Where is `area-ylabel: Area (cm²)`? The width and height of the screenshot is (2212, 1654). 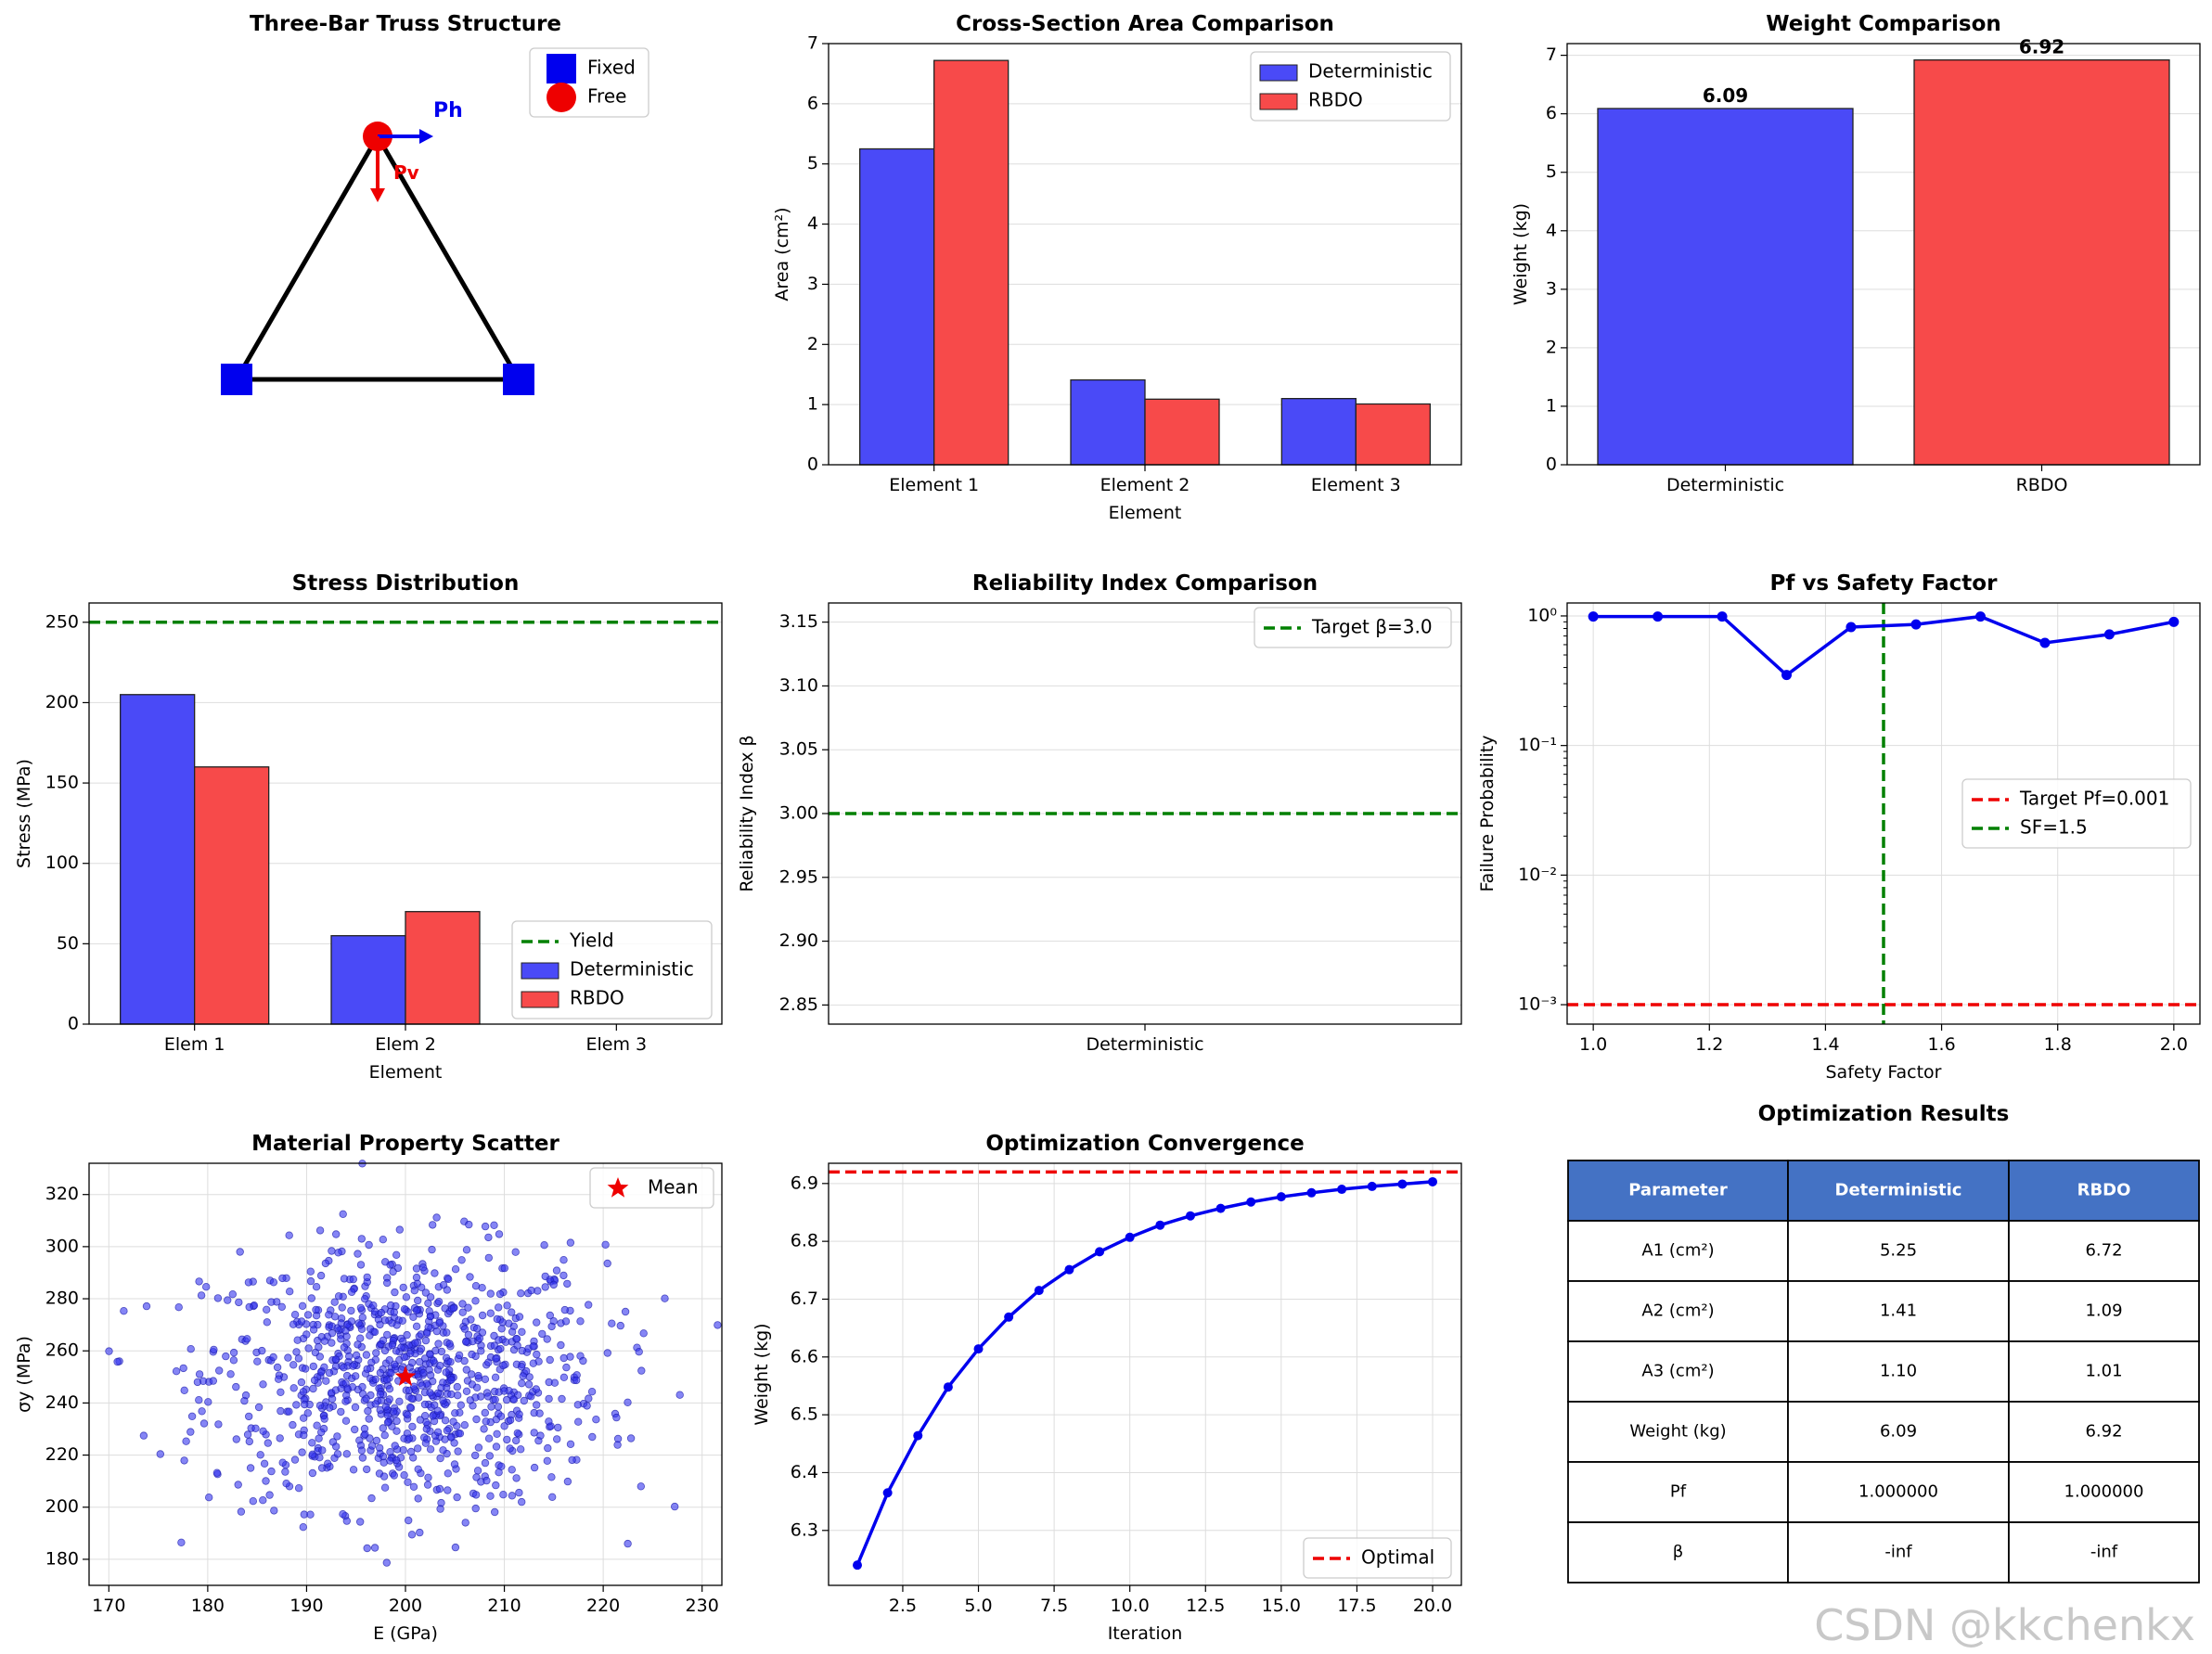 area-ylabel: Area (cm²) is located at coordinates (782, 254).